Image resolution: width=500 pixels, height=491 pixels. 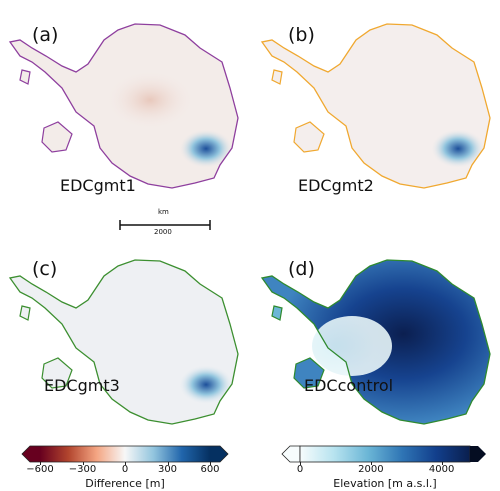 I want to click on tick-label: 300, so click(x=167, y=469).